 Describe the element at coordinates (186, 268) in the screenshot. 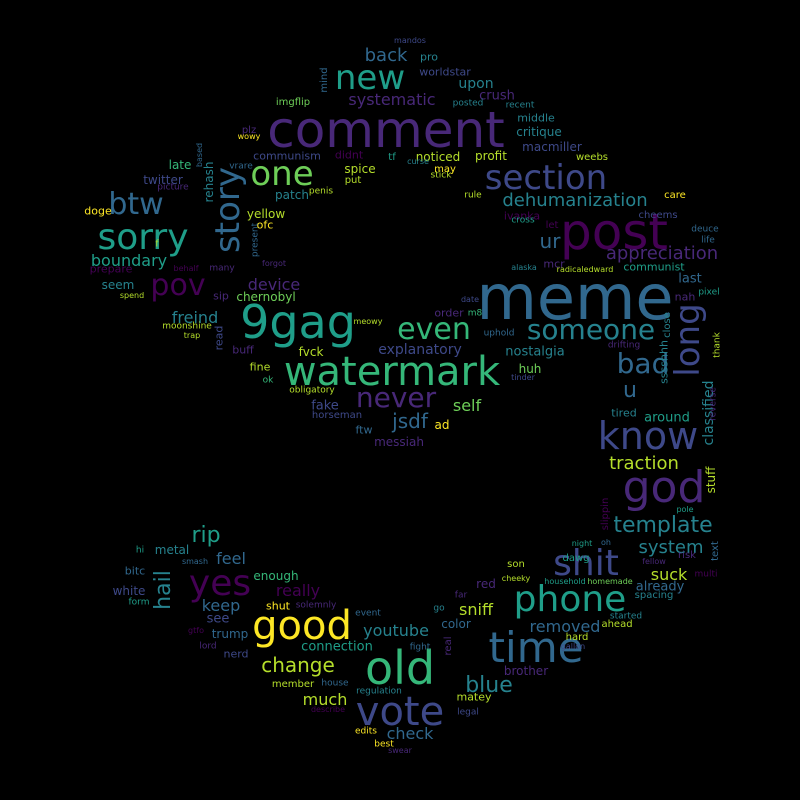

I see `word-184: behalf` at that location.